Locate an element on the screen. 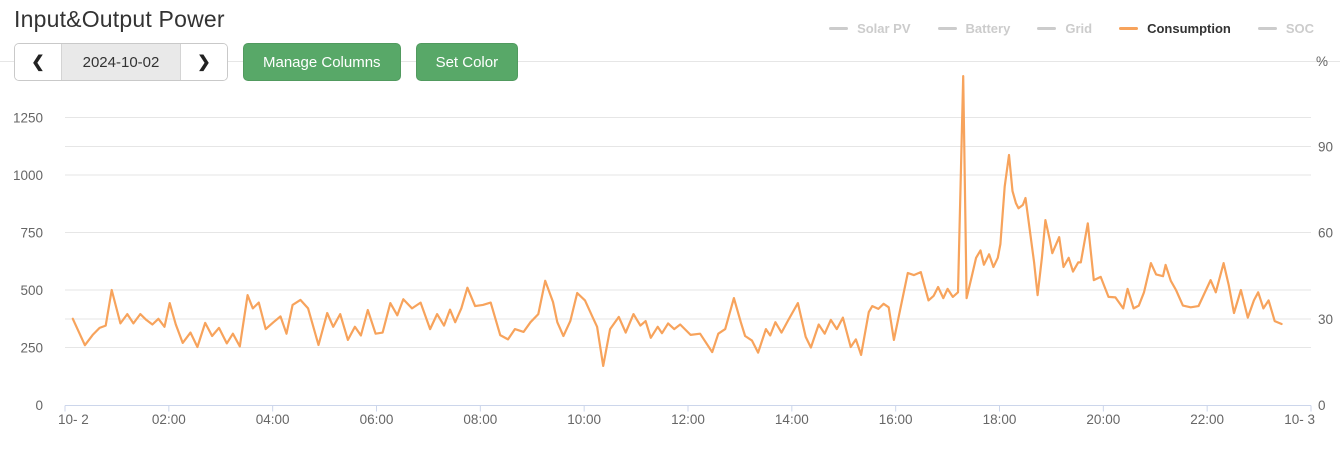 The image size is (1340, 450). x-axis-label: 02:00 is located at coordinates (169, 419).